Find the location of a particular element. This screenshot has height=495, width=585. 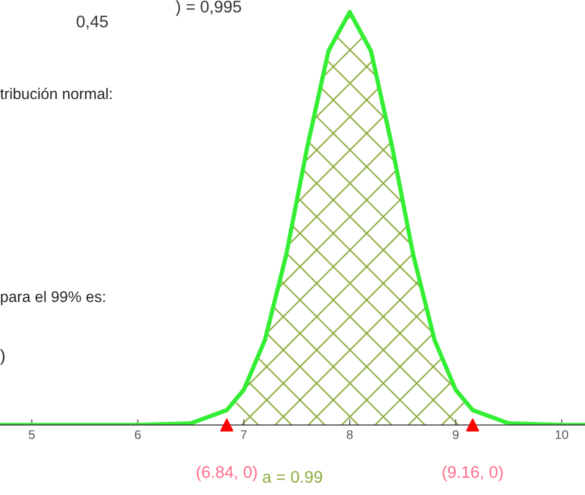

annotation: ) = 0,995 is located at coordinates (209, 8).